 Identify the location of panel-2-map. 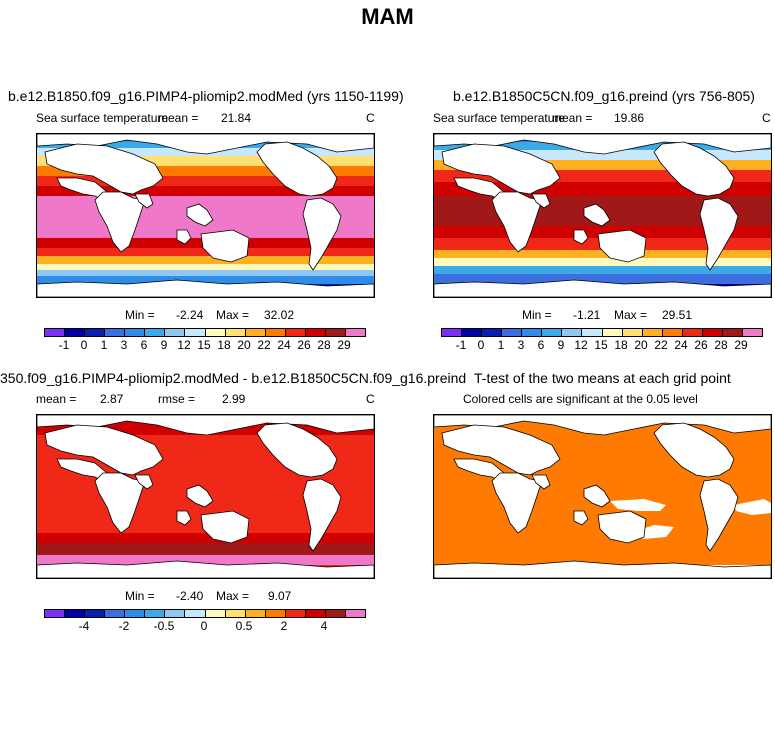
(602, 215).